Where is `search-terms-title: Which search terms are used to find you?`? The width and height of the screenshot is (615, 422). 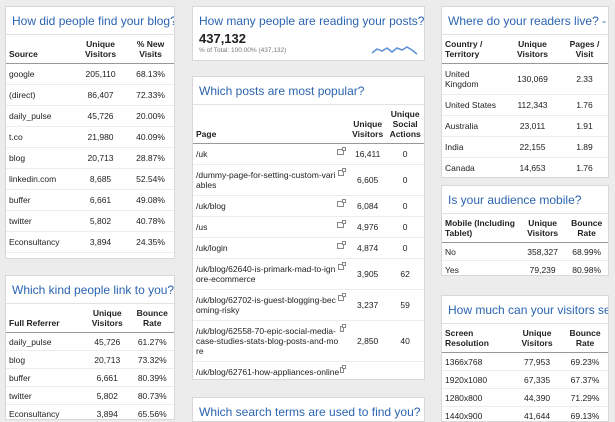
search-terms-title: Which search terms are used to find you? is located at coordinates (308, 410).